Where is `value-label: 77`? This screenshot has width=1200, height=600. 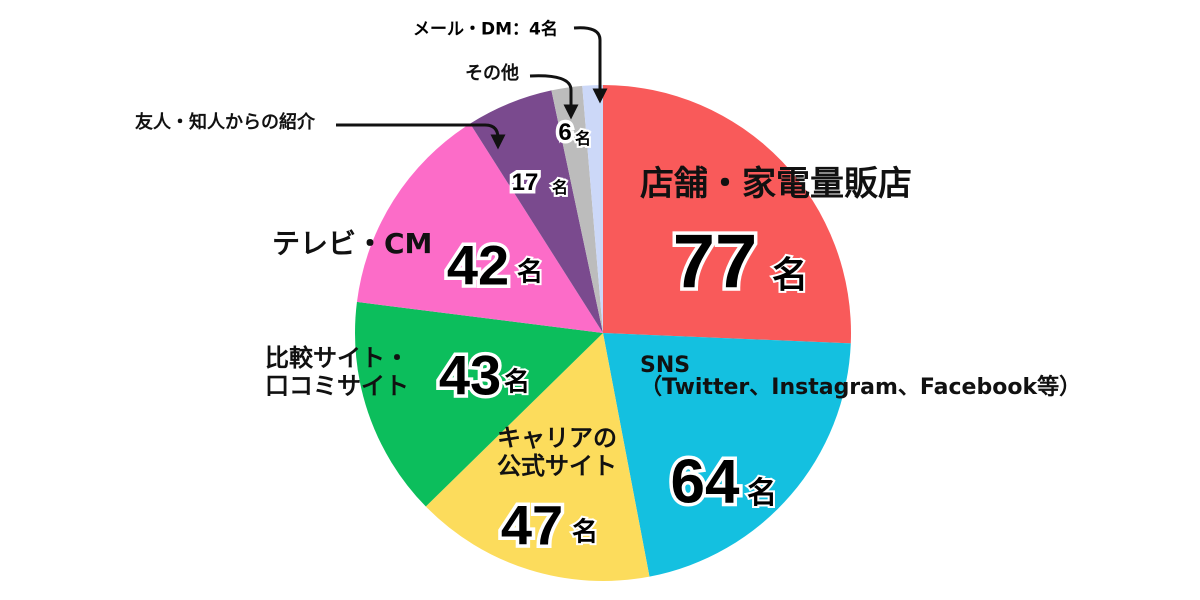
value-label: 77 is located at coordinates (715, 262).